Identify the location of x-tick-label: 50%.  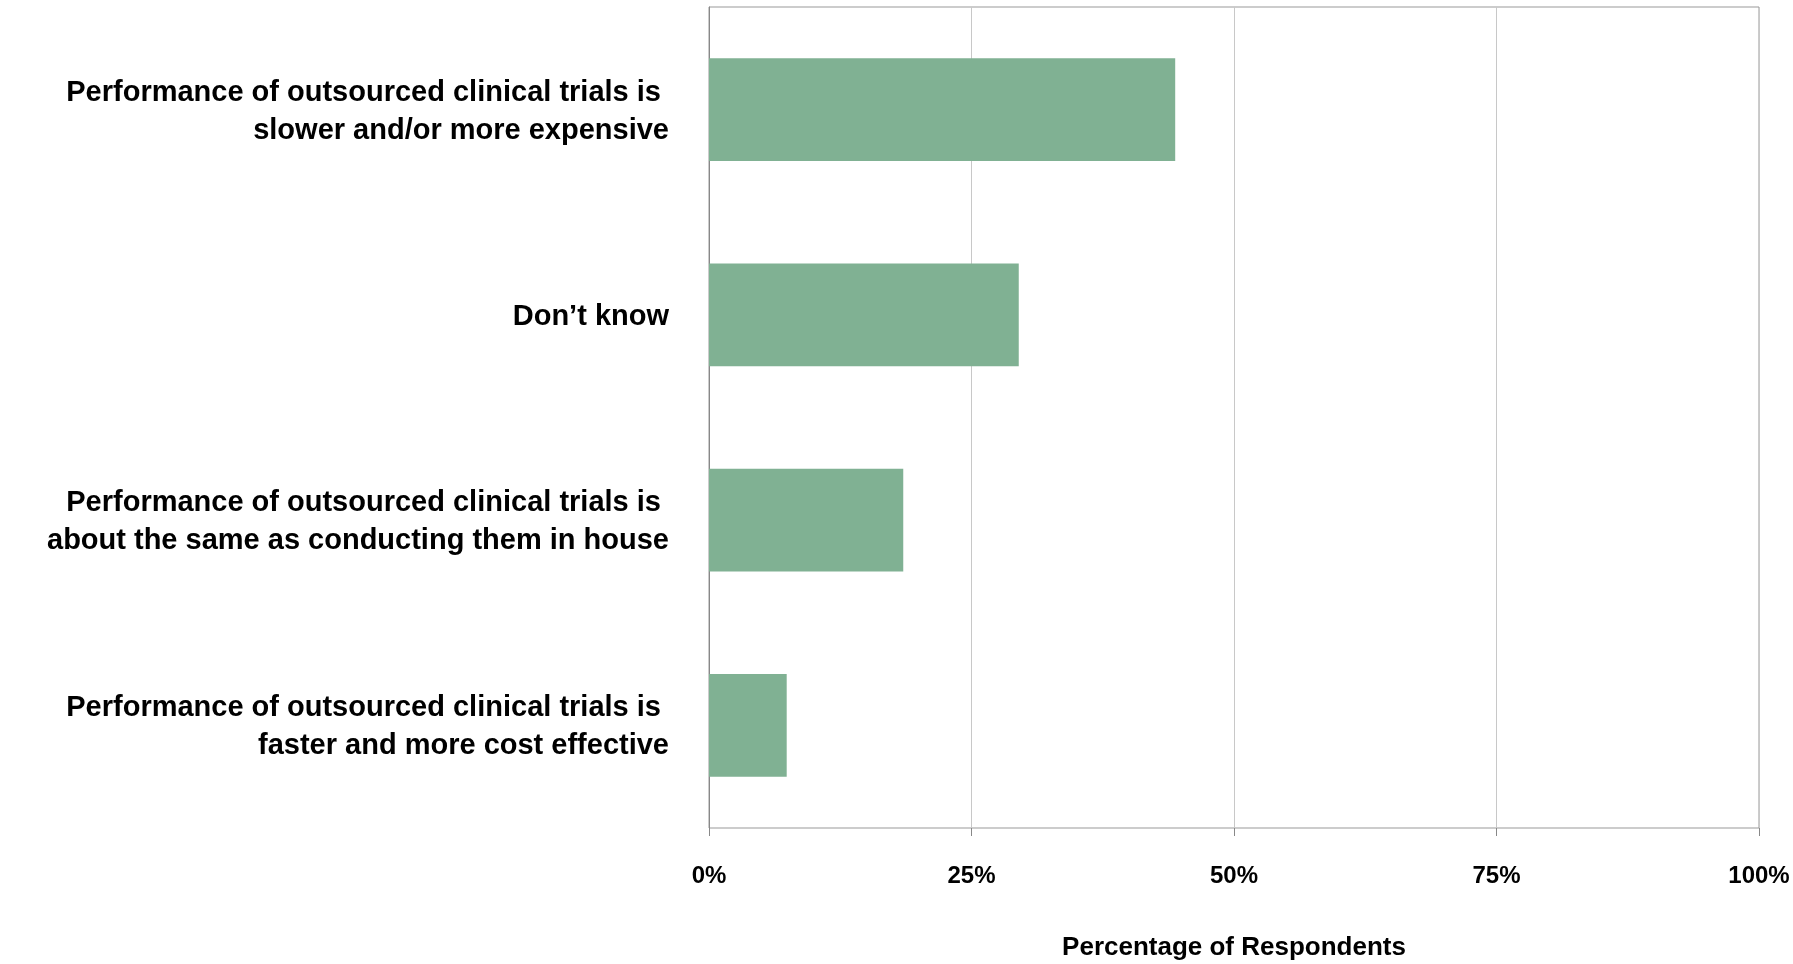
(1234, 874).